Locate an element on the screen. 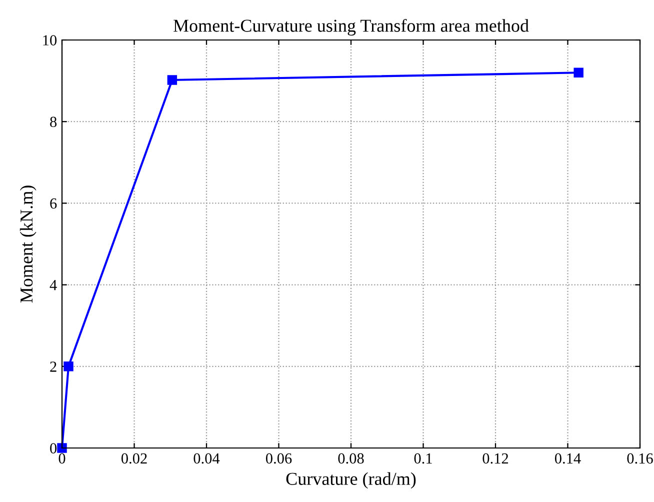 This screenshot has height=502, width=654. x-tick-label: 0 is located at coordinates (62, 458).